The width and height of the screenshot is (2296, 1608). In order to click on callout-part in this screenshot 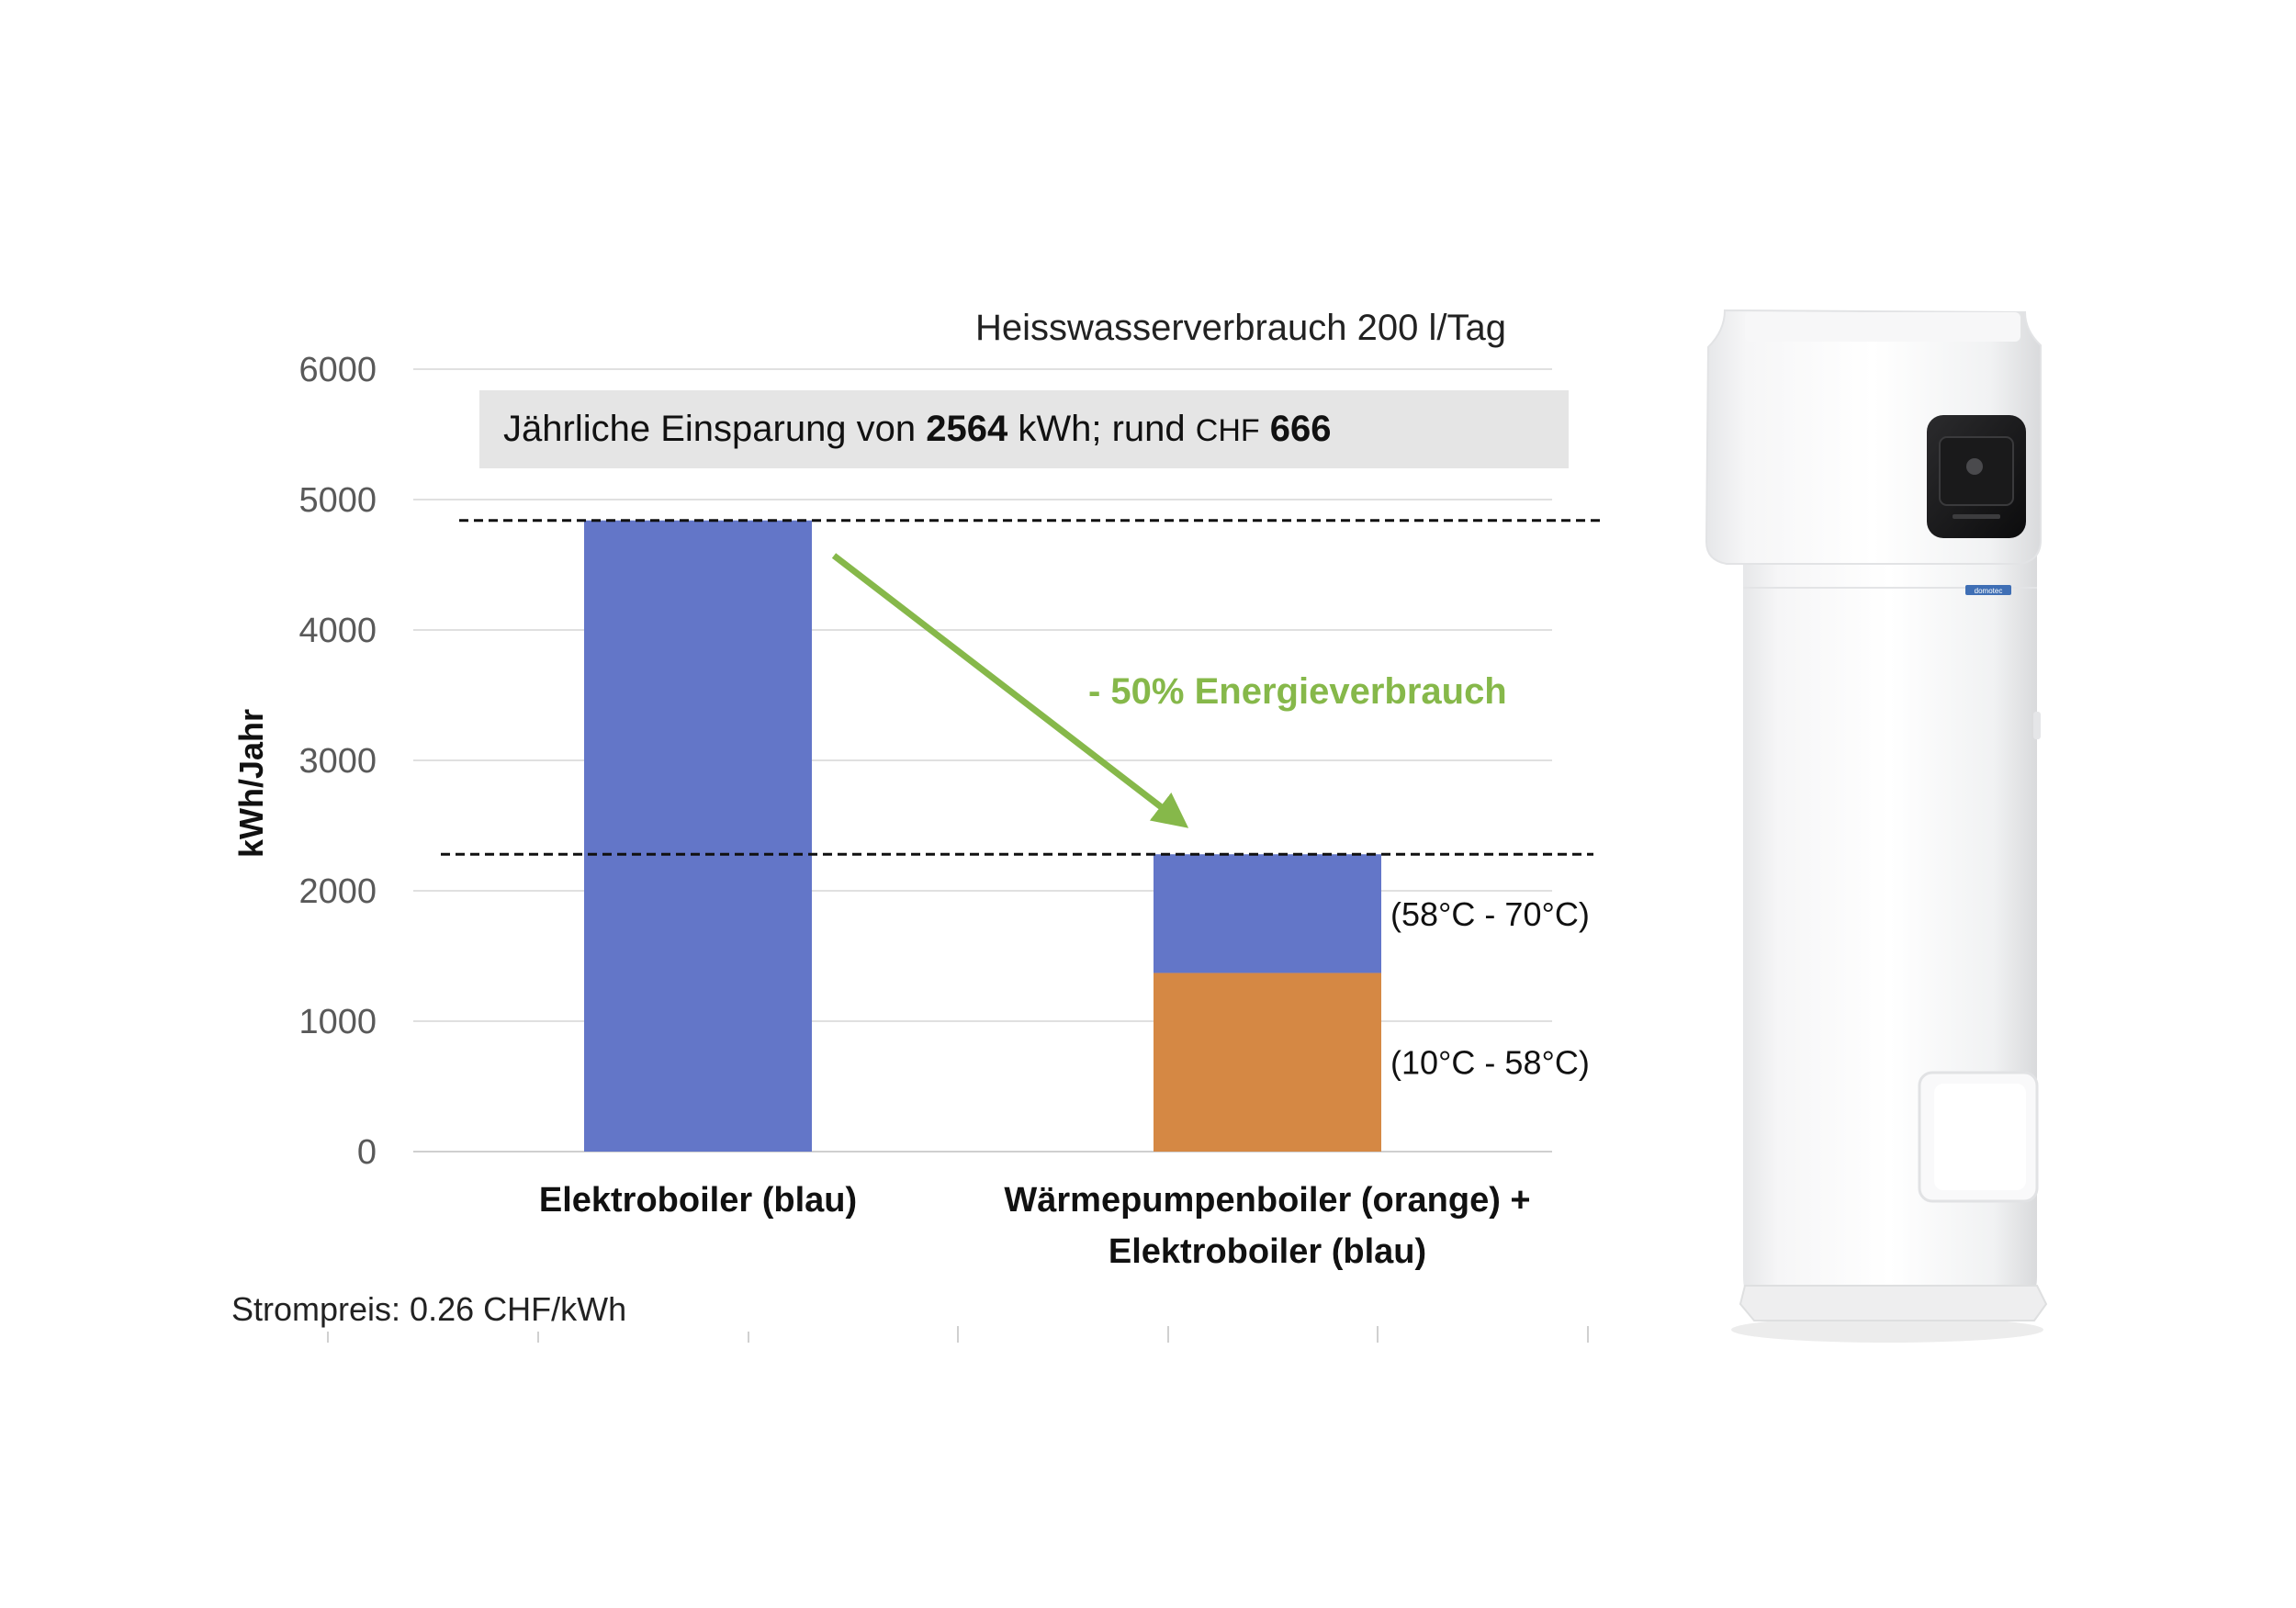, I will do `click(1265, 429)`.